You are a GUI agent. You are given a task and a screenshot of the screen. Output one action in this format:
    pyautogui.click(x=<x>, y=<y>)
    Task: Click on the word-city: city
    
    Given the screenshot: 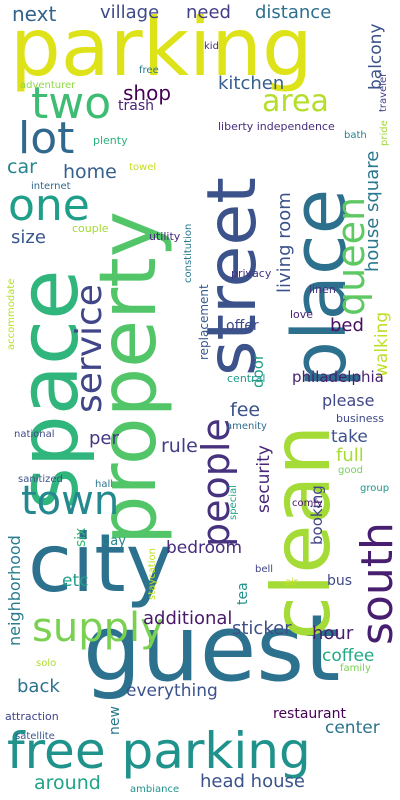 What is the action you would take?
    pyautogui.click(x=100, y=563)
    